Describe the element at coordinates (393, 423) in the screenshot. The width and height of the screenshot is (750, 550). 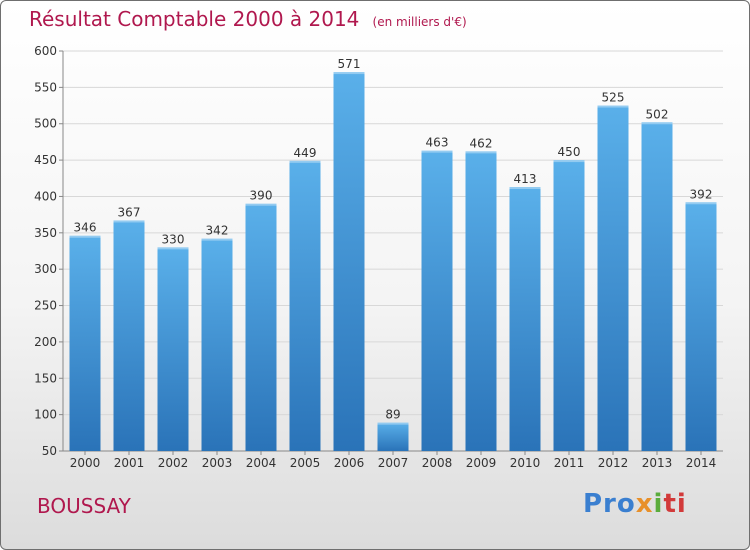
I see `bar-highlight-2007` at that location.